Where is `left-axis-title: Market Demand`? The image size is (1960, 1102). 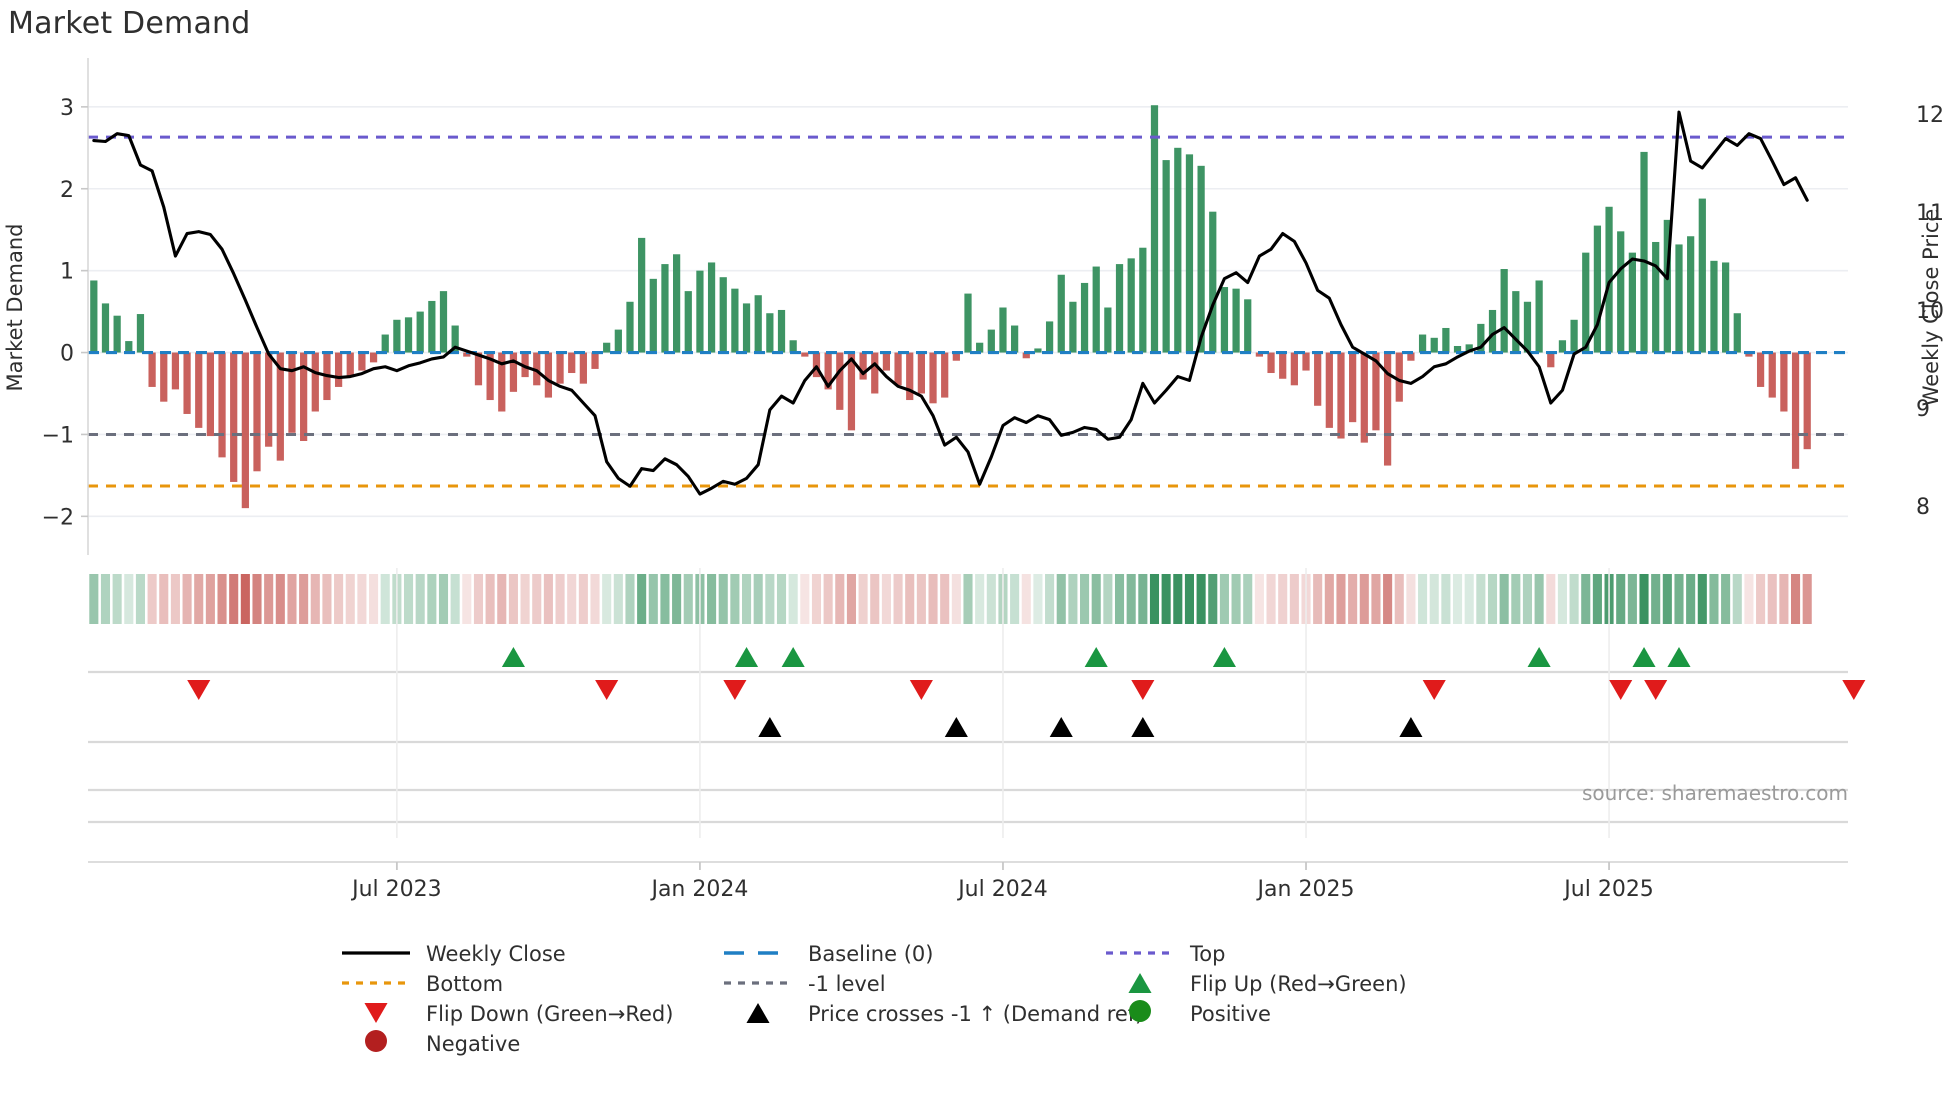 left-axis-title: Market Demand is located at coordinates (15, 308).